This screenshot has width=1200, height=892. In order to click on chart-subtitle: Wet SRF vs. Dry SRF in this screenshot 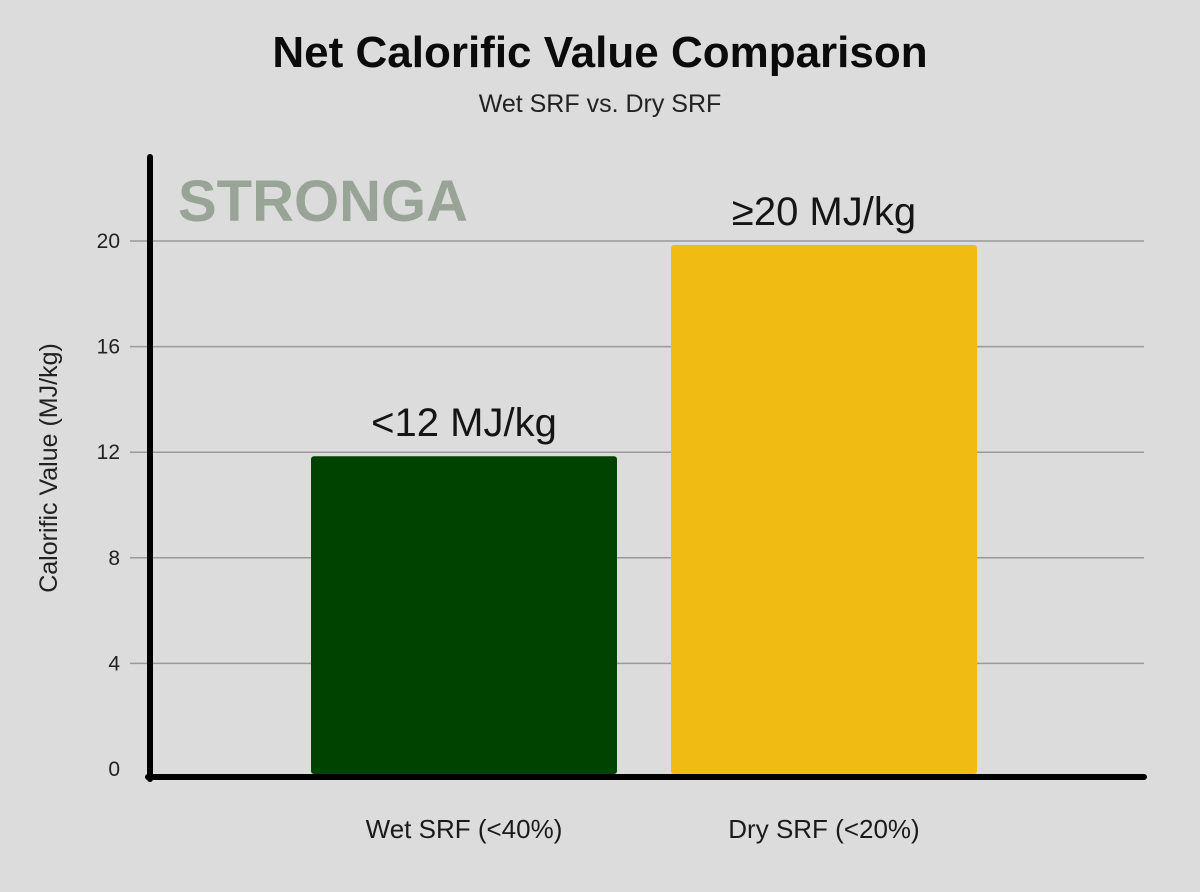, I will do `click(600, 104)`.